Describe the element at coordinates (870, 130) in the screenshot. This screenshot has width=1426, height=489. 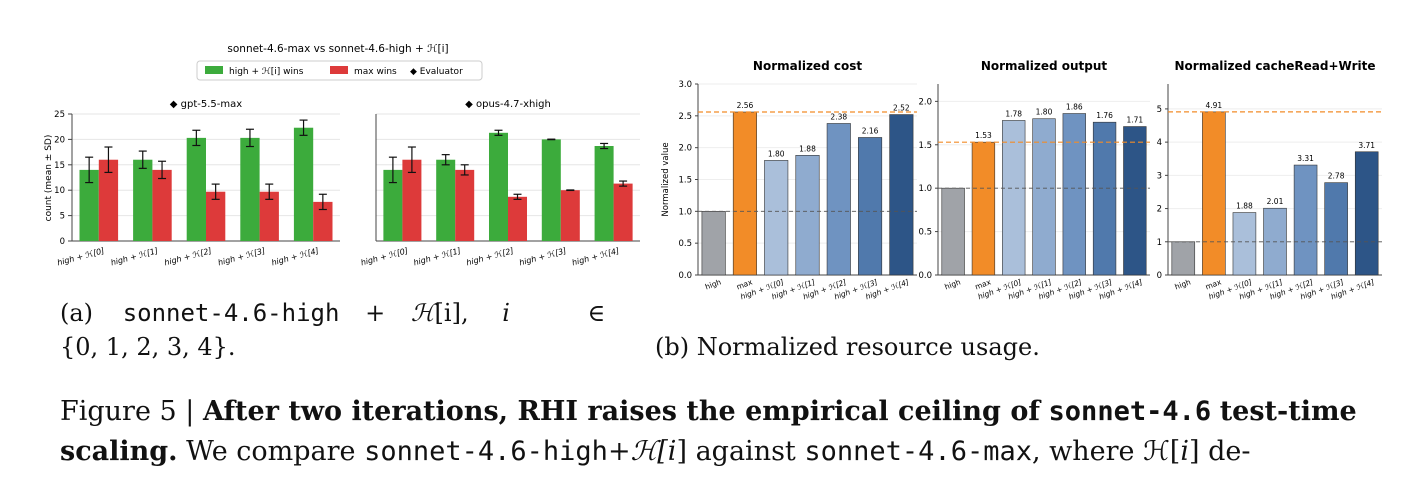
I see `bar-value-label: 2.16` at that location.